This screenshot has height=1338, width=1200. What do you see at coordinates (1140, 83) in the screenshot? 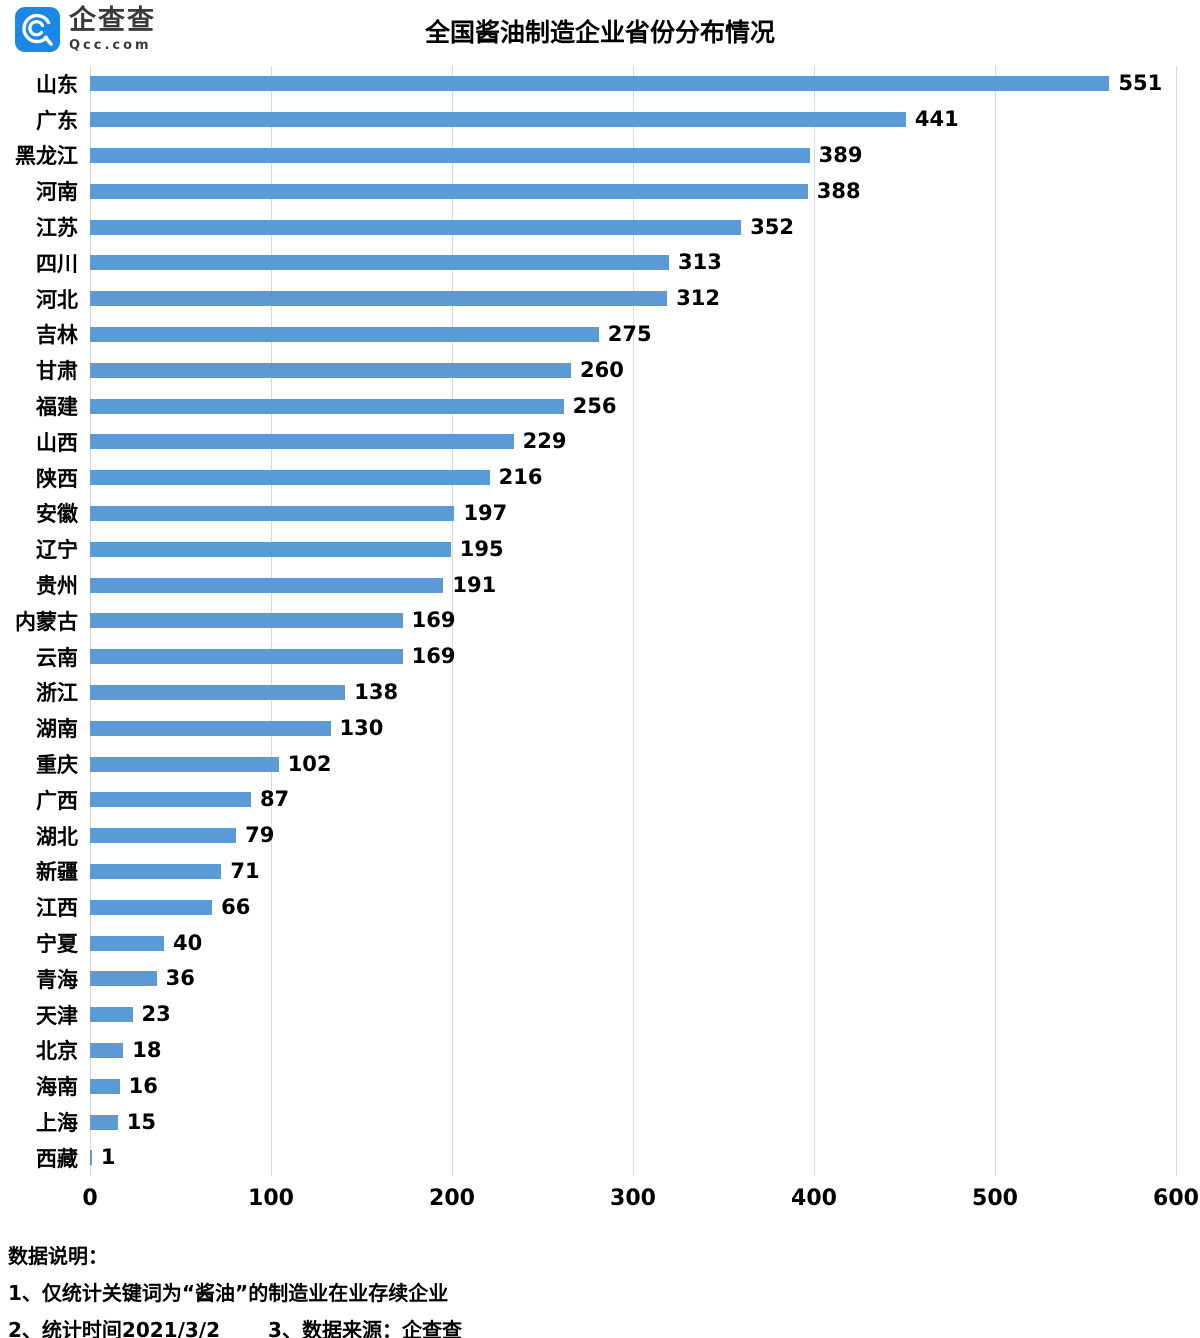
I see `value-label: 551` at bounding box center [1140, 83].